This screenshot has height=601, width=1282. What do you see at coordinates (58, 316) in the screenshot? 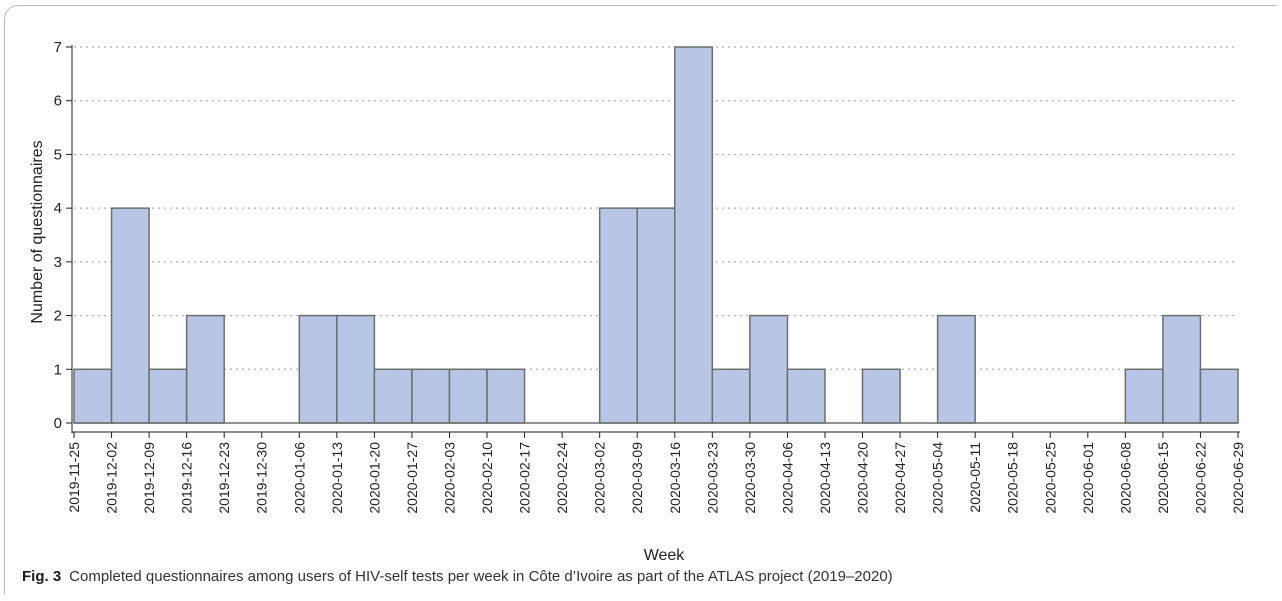
I see `y-tick-label: 2` at bounding box center [58, 316].